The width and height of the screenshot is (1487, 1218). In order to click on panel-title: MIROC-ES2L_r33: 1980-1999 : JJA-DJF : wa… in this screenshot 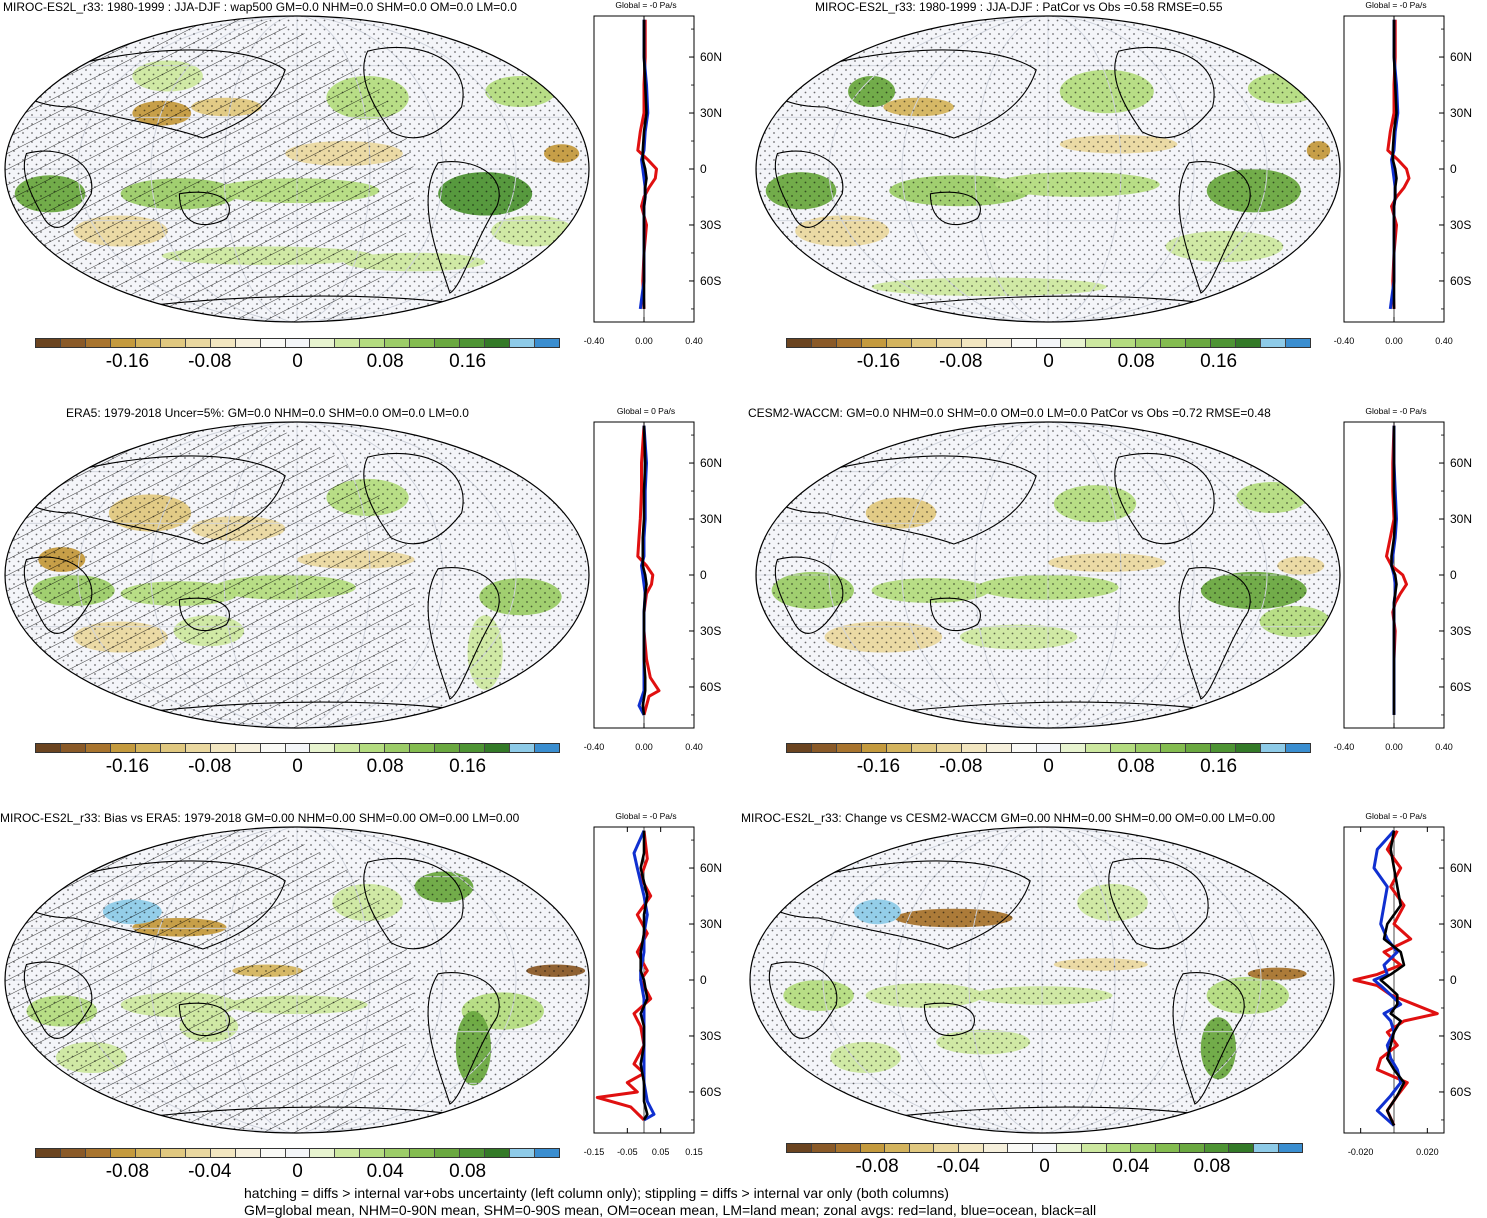, I will do `click(260, 7)`.